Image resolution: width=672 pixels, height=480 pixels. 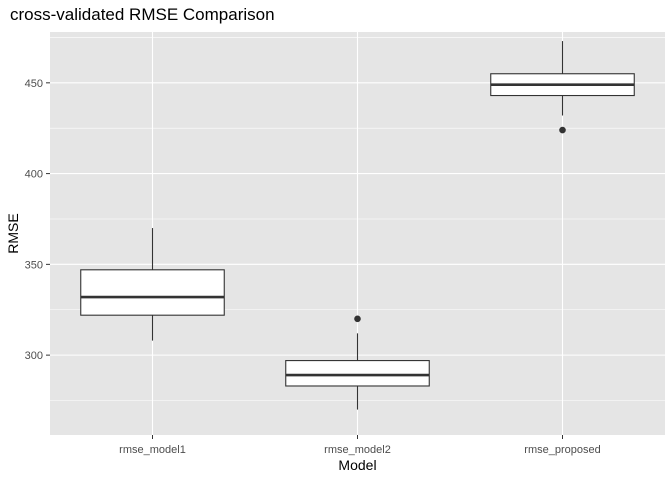 I want to click on y-tick-label: 450, so click(x=34, y=84).